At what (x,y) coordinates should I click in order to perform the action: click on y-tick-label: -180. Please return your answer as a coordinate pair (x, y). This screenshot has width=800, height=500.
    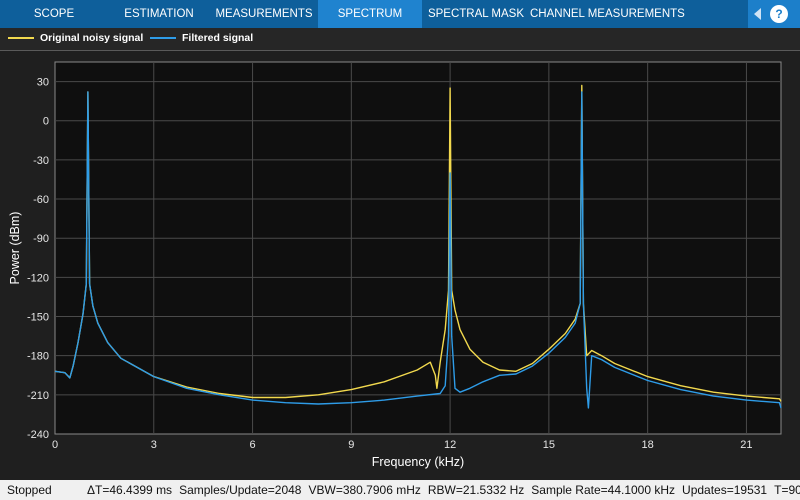
    Looking at the image, I should click on (38, 357).